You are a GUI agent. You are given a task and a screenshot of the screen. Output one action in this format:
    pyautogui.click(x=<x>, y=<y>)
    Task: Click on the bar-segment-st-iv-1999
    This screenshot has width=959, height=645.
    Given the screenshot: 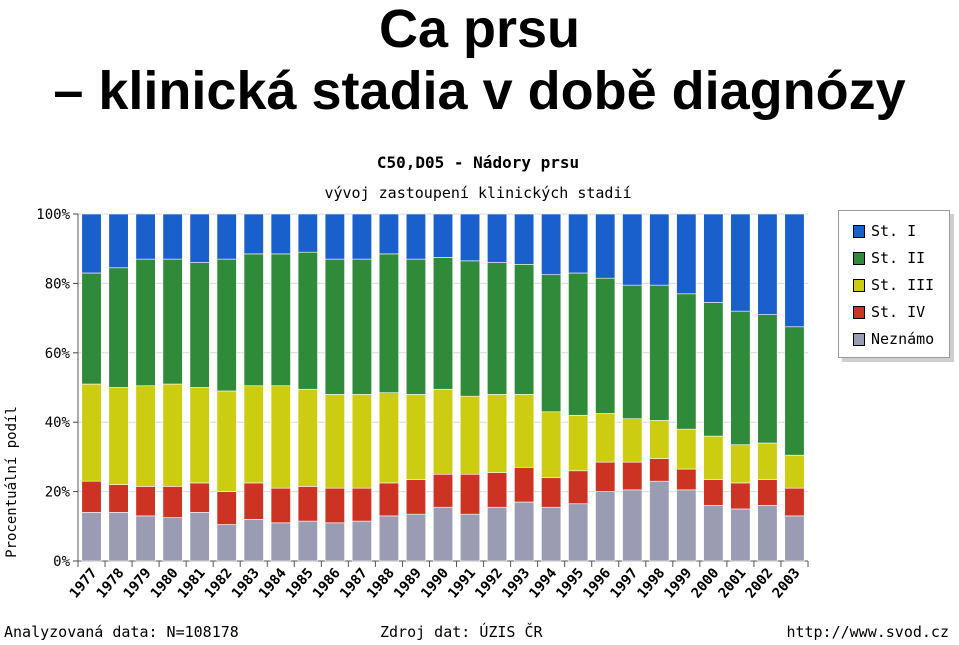 What is the action you would take?
    pyautogui.click(x=686, y=479)
    